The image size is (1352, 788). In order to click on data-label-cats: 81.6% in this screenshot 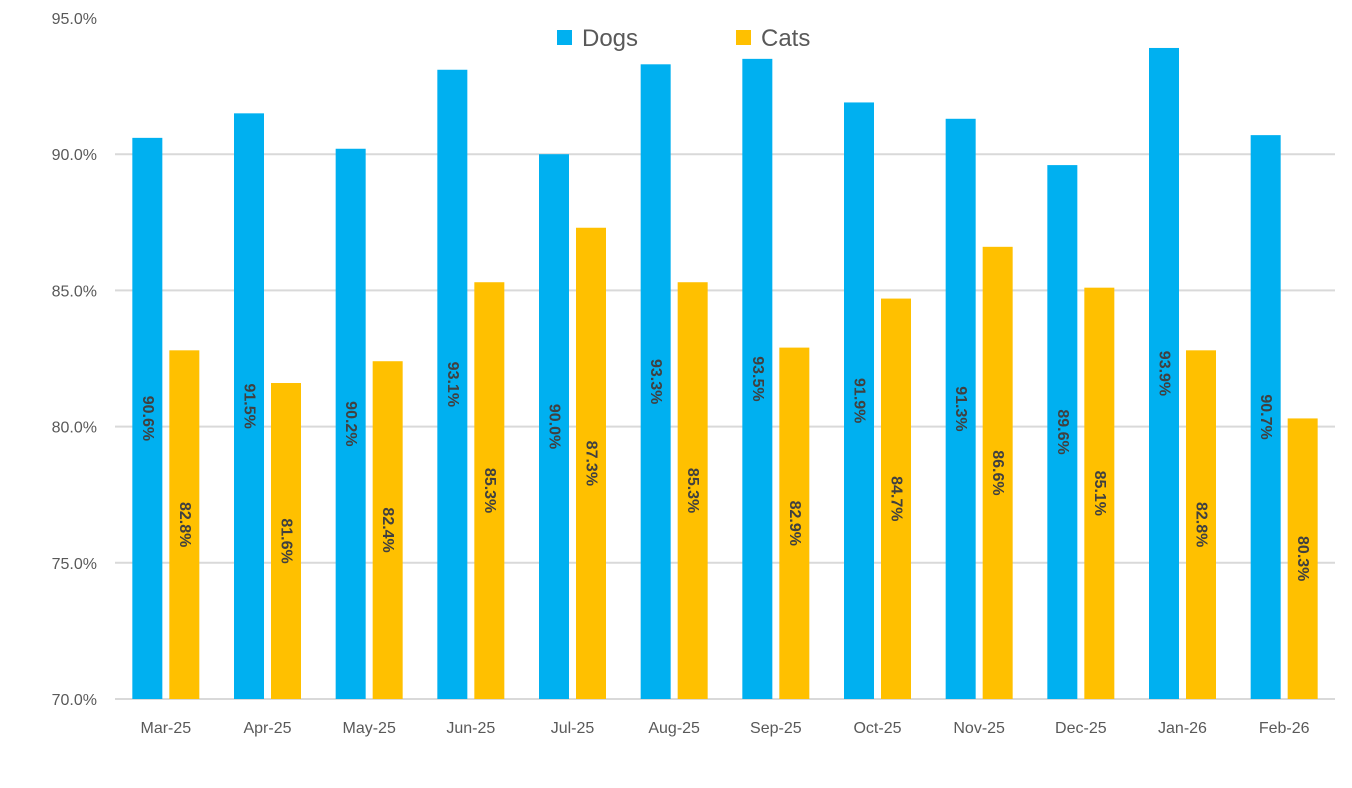, I will do `click(286, 540)`.